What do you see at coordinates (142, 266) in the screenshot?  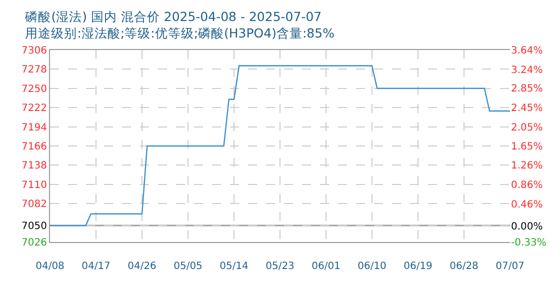 I see `x-tick-label: 04/26` at bounding box center [142, 266].